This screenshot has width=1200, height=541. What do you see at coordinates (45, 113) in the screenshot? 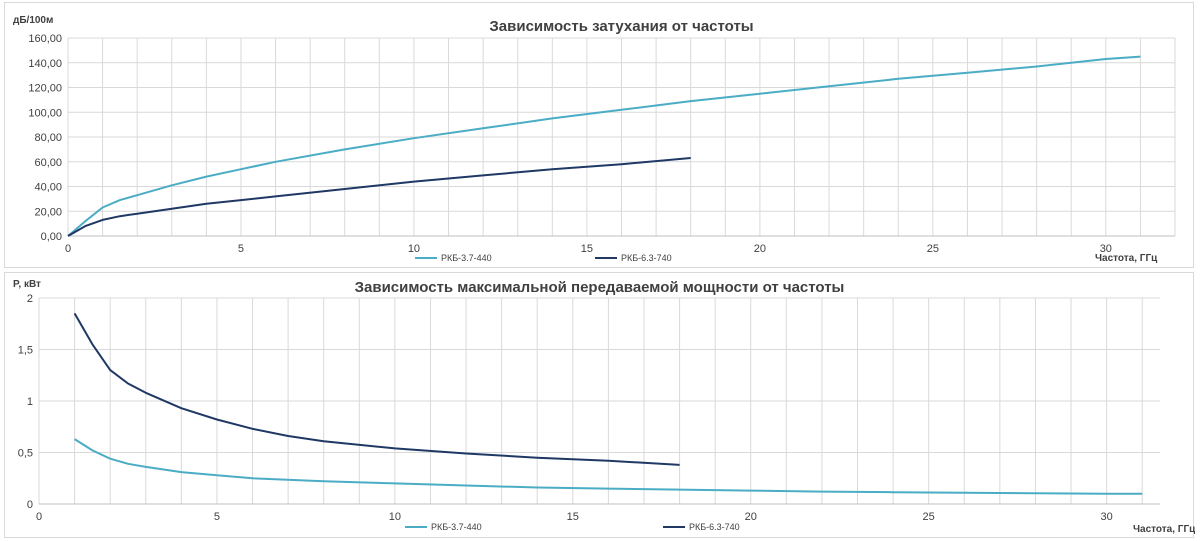
I see `y-tick-label: 100,00` at bounding box center [45, 113].